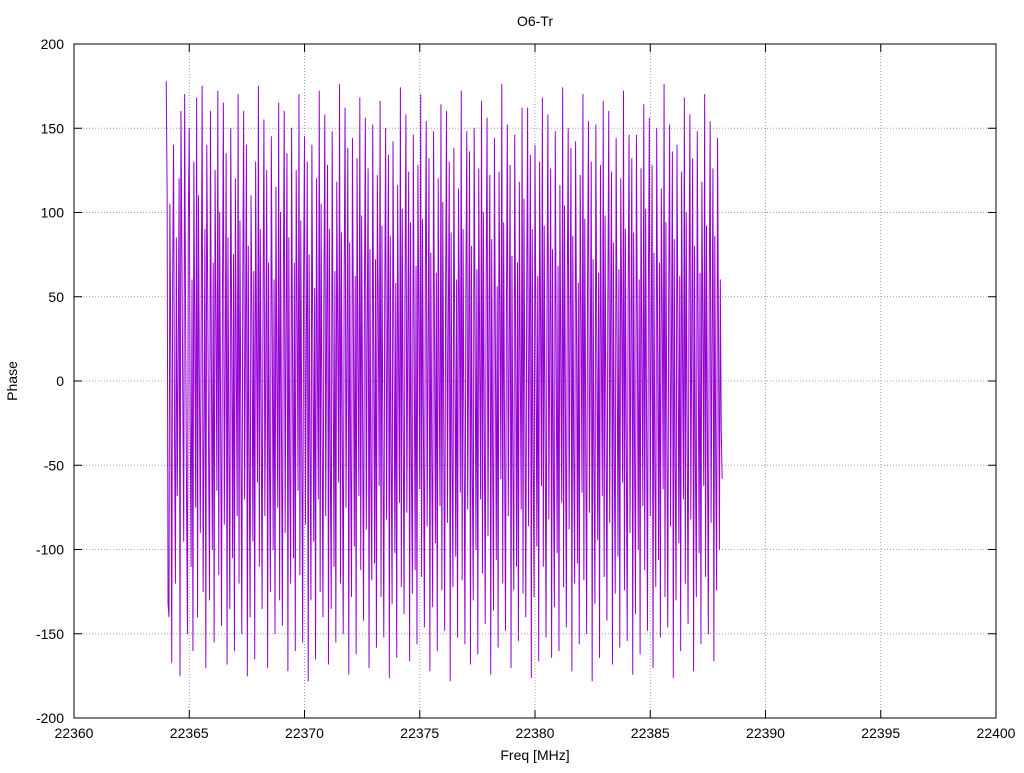 The width and height of the screenshot is (1024, 773). Describe the element at coordinates (56, 297) in the screenshot. I see `y-tick-label: 50` at that location.